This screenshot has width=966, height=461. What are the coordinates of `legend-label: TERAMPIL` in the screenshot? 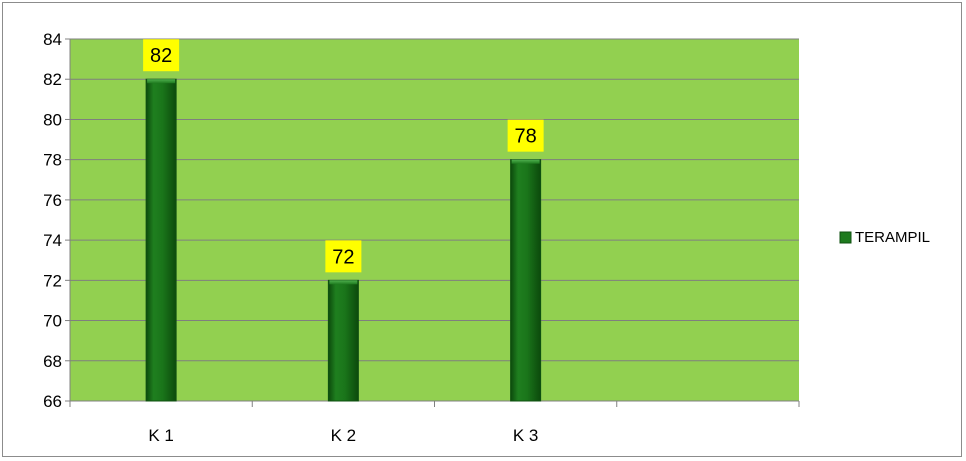 It's located at (892, 237).